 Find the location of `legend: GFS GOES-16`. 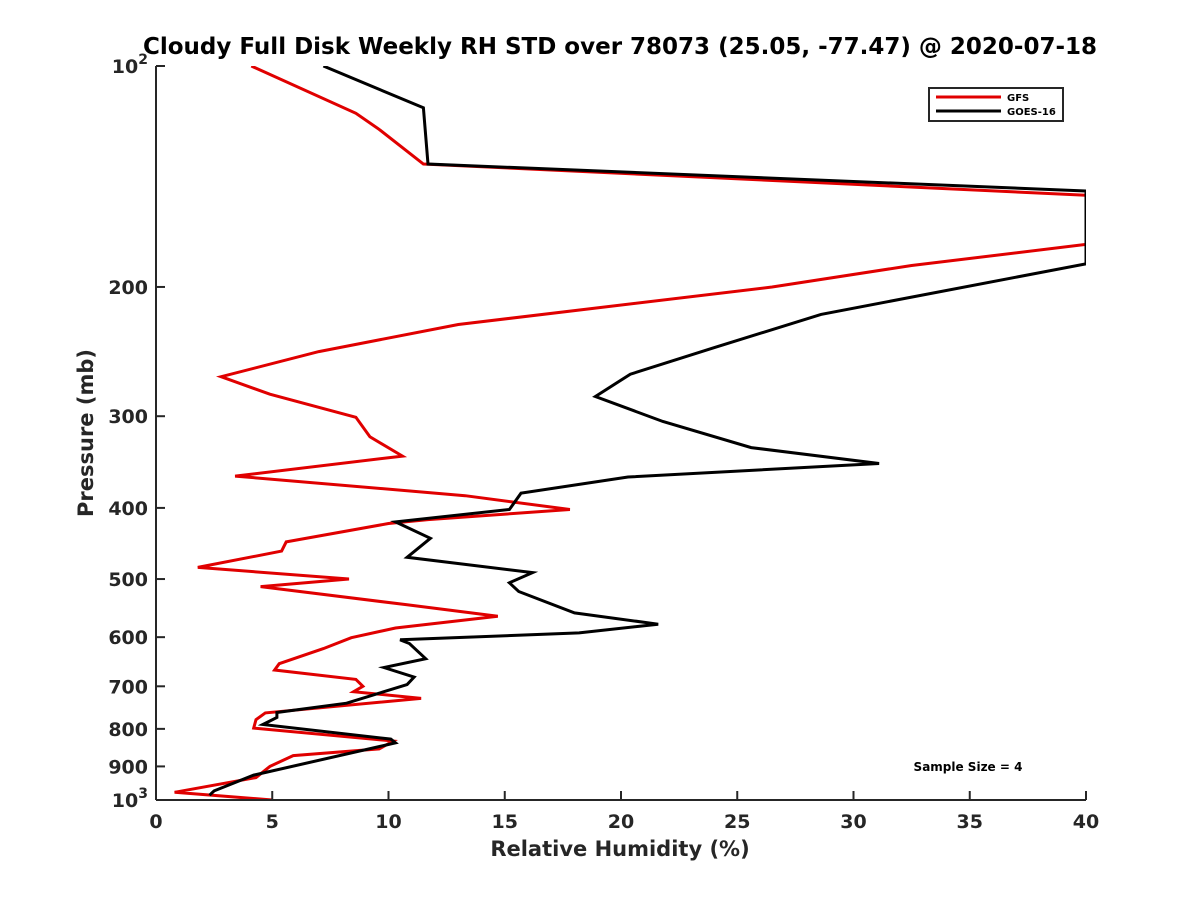

legend: GFS GOES-16 is located at coordinates (996, 104).